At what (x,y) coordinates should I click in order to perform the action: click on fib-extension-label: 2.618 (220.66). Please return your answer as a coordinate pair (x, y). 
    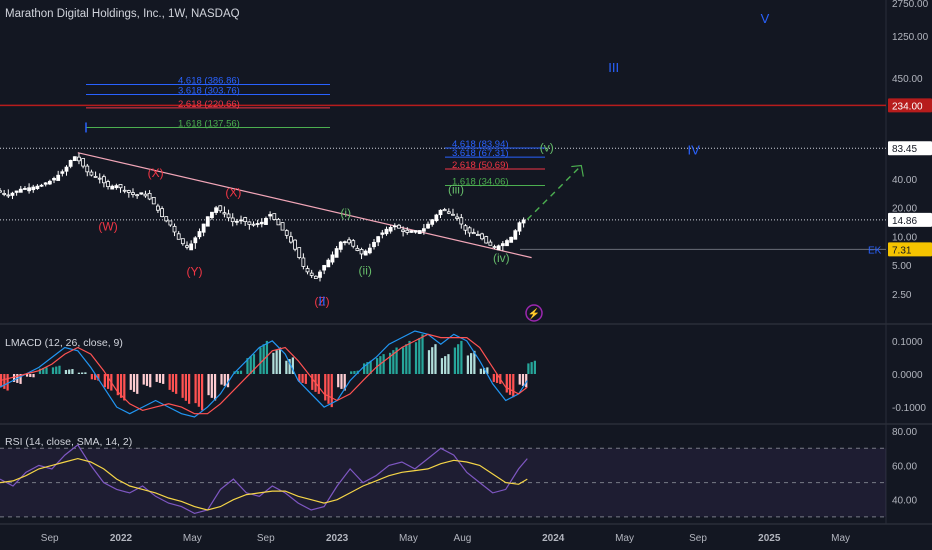
    Looking at the image, I should click on (209, 104).